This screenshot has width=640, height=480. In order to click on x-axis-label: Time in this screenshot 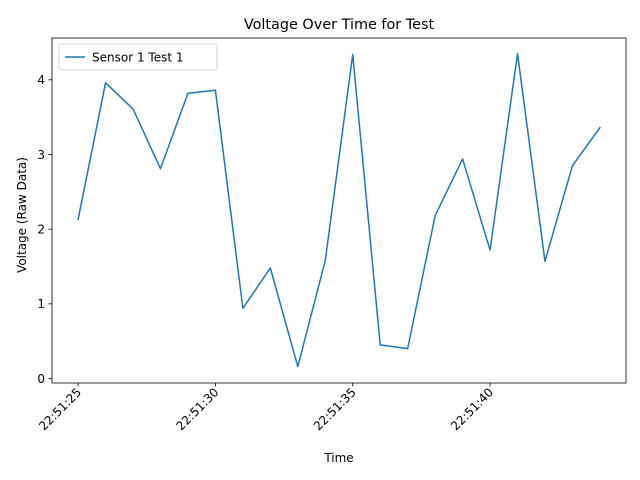, I will do `click(338, 458)`.